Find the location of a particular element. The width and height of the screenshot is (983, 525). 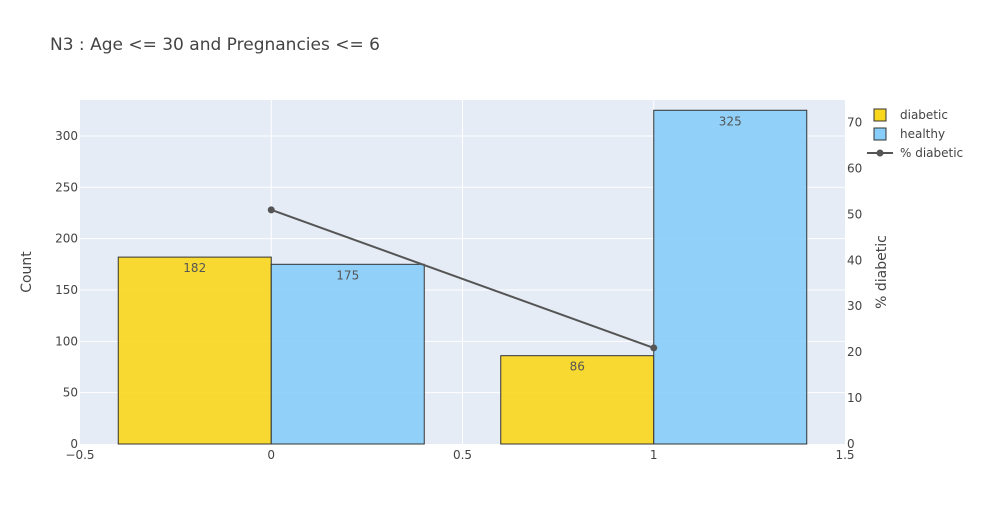

y-tick-label-6: 300 is located at coordinates (66, 136).